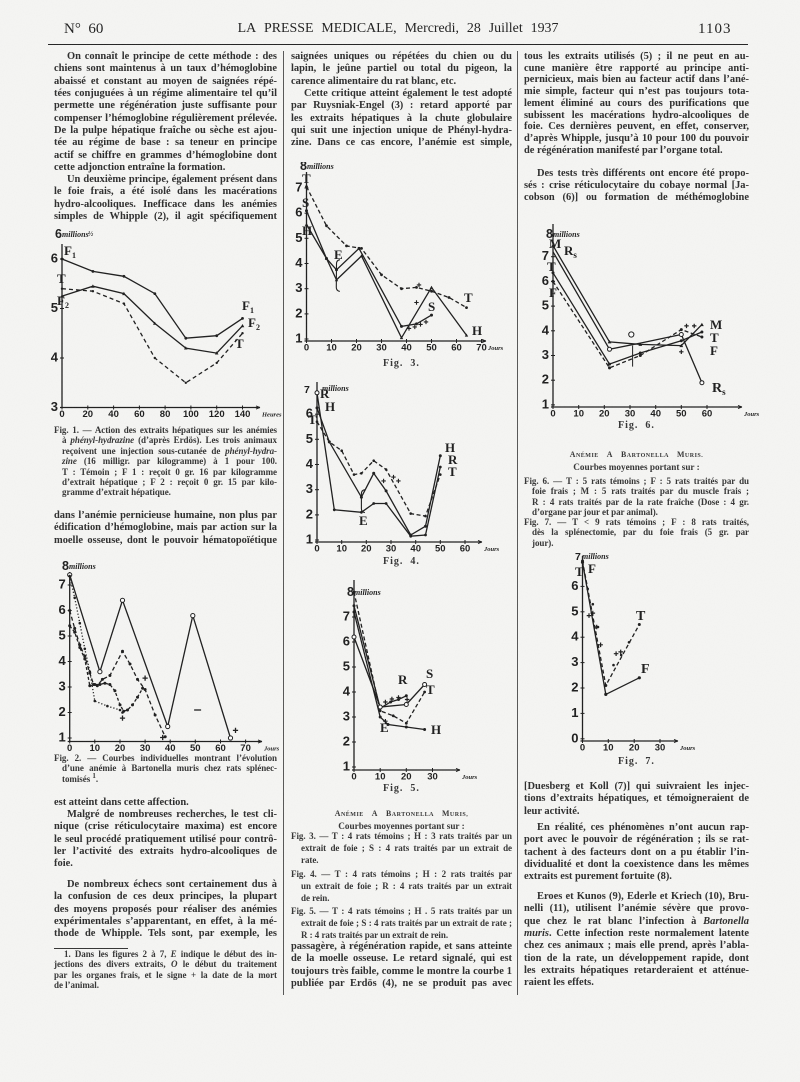 The width and height of the screenshot is (800, 1082). I want to click on svg-text: 8, so click(65, 566).